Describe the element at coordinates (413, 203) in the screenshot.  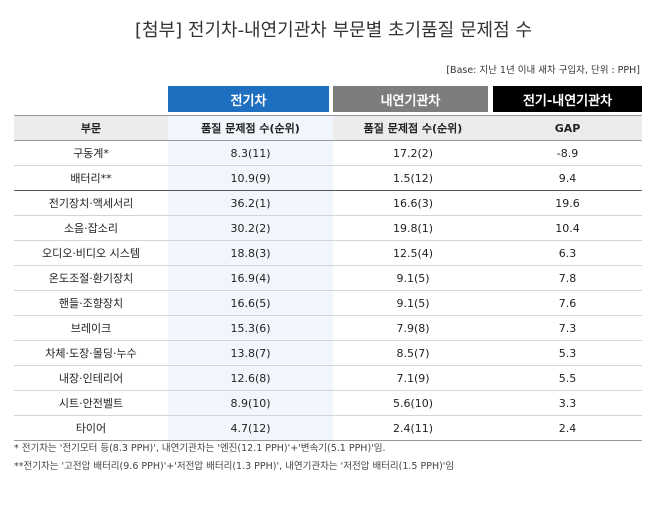
I see `ice-value-cell: 16.6(3)` at that location.